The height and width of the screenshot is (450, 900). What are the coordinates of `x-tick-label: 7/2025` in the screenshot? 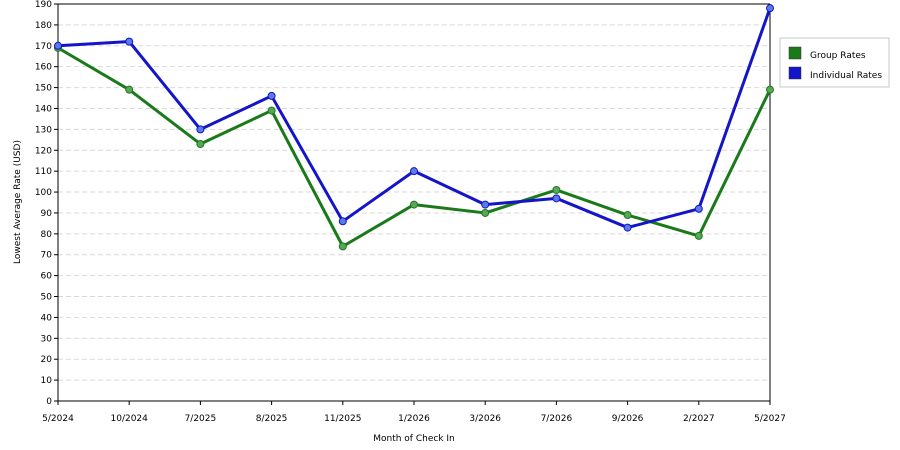 It's located at (201, 419).